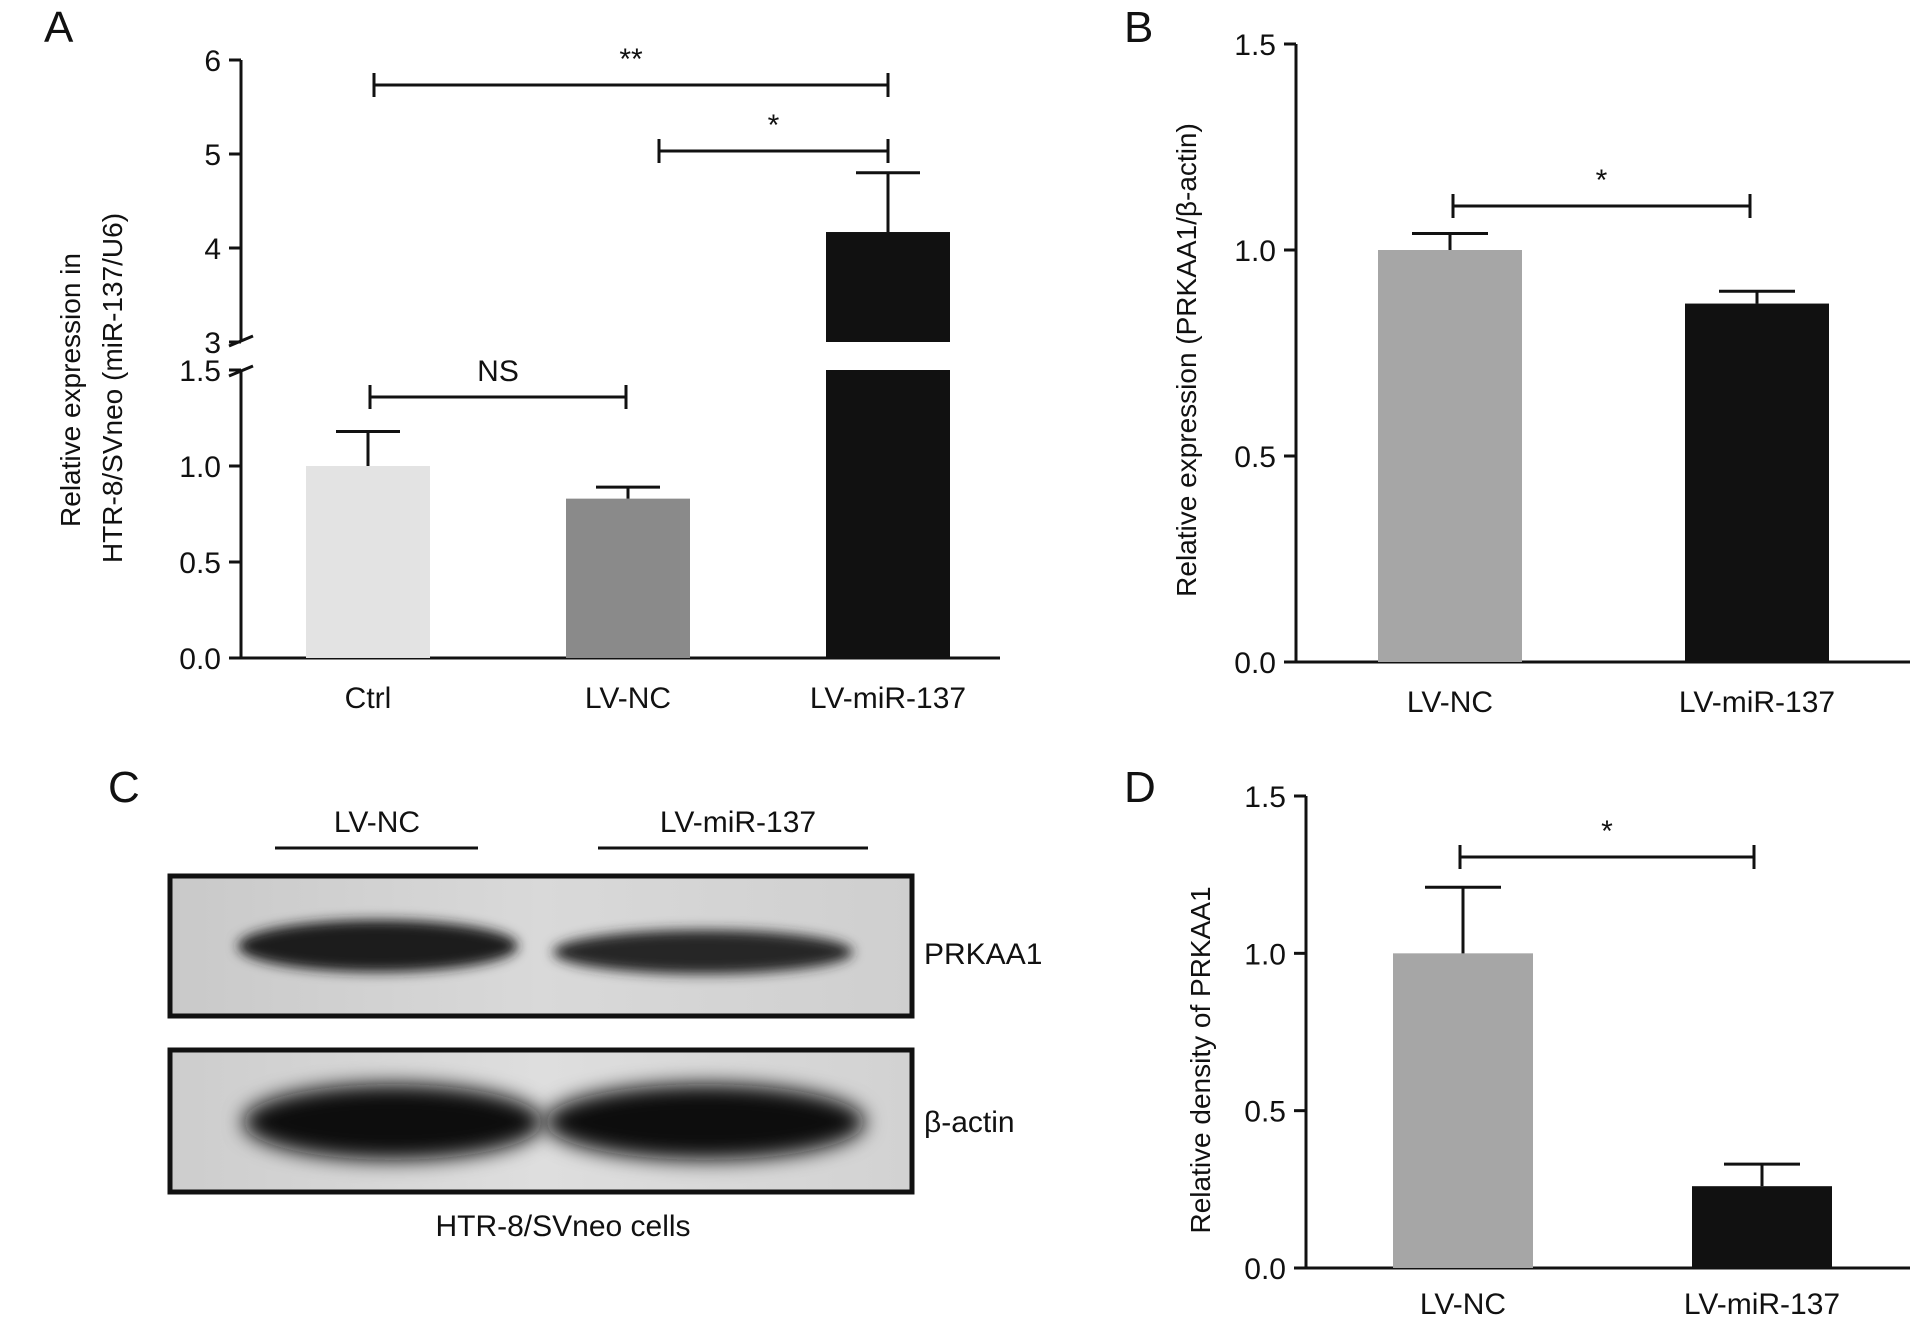 This screenshot has height=1320, width=1913. What do you see at coordinates (629, 226) in the screenshot?
I see `significance-brackets: NS***` at bounding box center [629, 226].